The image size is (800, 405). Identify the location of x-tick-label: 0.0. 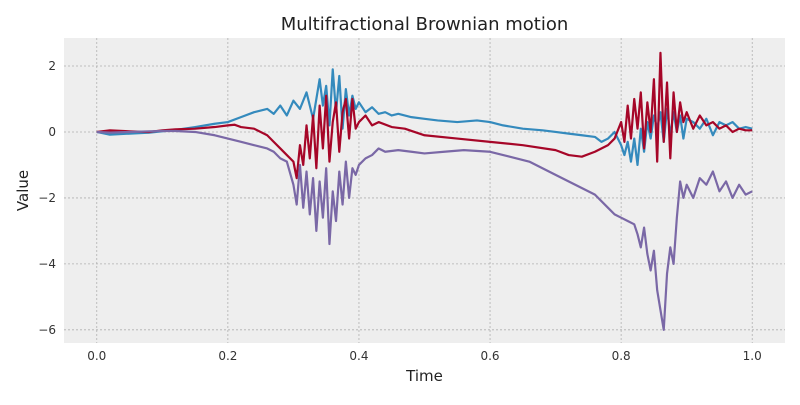
(96, 356).